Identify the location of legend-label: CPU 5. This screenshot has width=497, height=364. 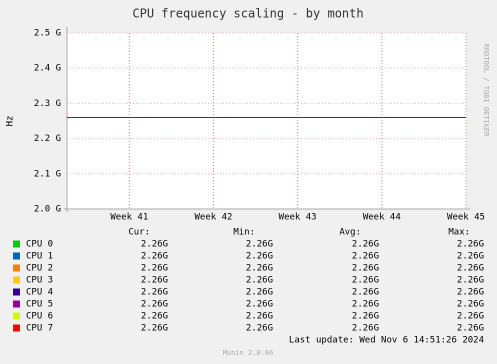
(39, 305).